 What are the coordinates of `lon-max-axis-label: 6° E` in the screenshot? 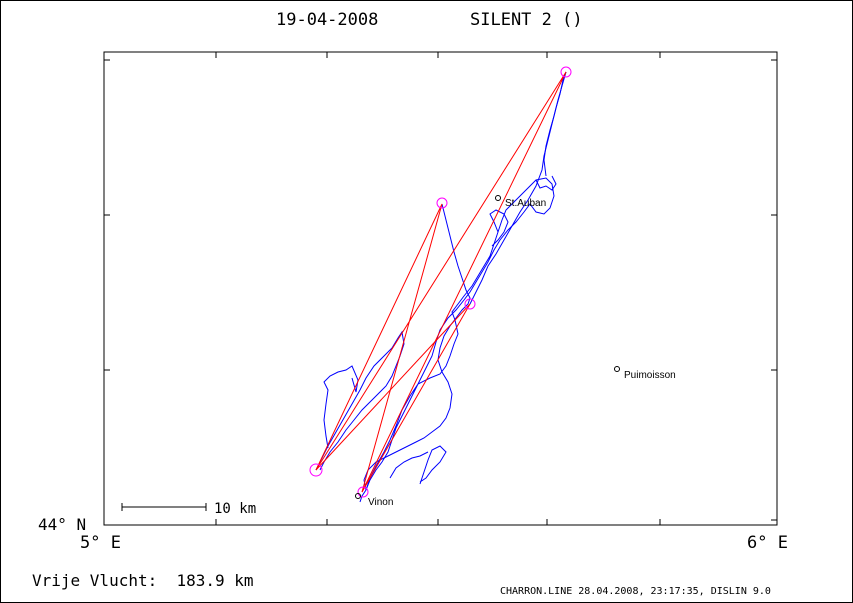 It's located at (767, 543).